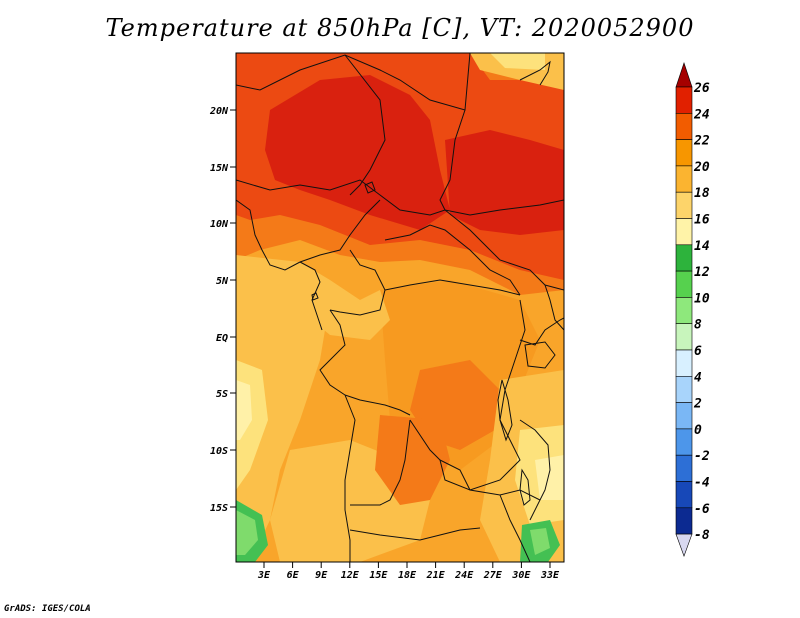  What do you see at coordinates (684, 75) in the screenshot?
I see `colorbar-top-arrow` at bounding box center [684, 75].